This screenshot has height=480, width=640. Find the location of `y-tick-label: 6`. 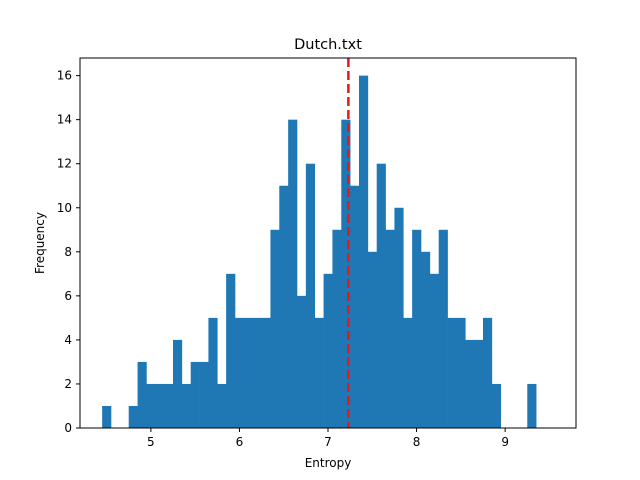

y-tick-label: 6 is located at coordinates (68, 296).